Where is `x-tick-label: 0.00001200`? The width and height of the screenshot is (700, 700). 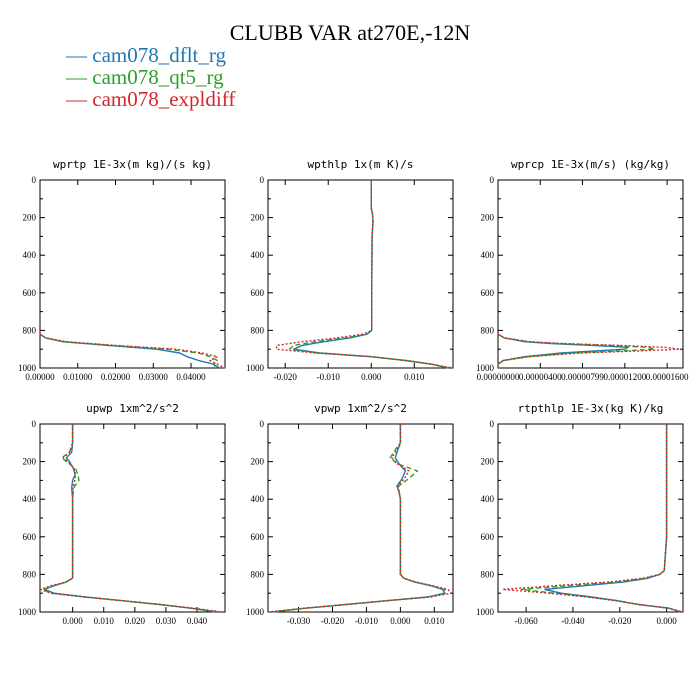 x-tick-label: 0.00001200 is located at coordinates (624, 377).